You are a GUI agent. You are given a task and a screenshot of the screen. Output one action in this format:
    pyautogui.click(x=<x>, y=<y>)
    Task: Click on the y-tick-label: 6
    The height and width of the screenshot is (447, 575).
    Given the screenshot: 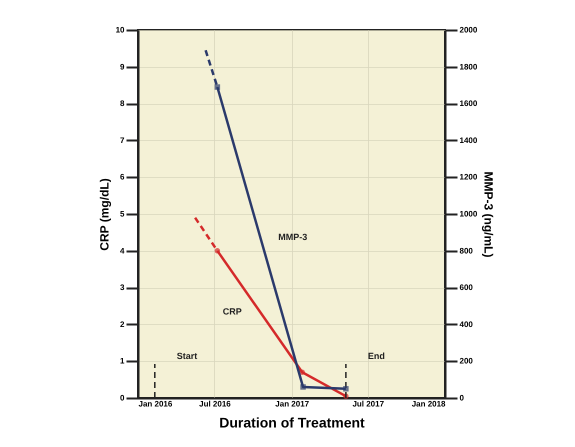 What is the action you would take?
    pyautogui.click(x=123, y=177)
    